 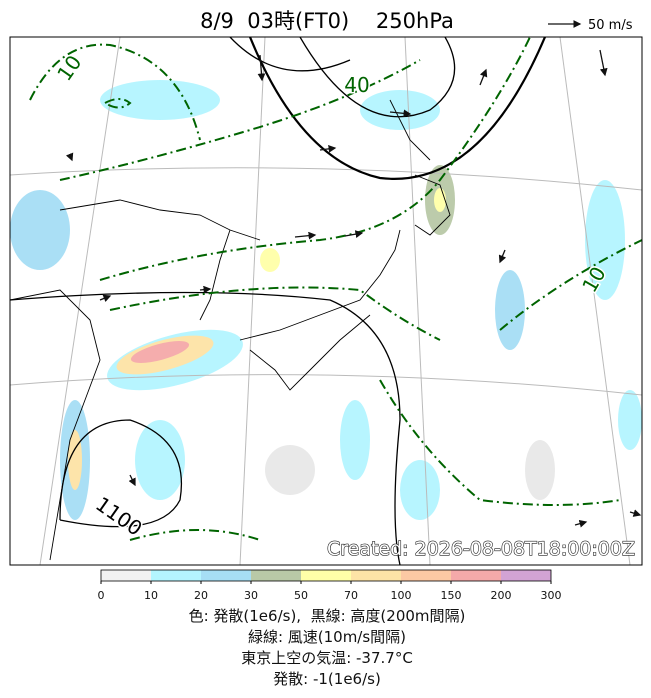 What do you see at coordinates (101, 595) in the screenshot?
I see `colorbar-tick-label: 0` at bounding box center [101, 595].